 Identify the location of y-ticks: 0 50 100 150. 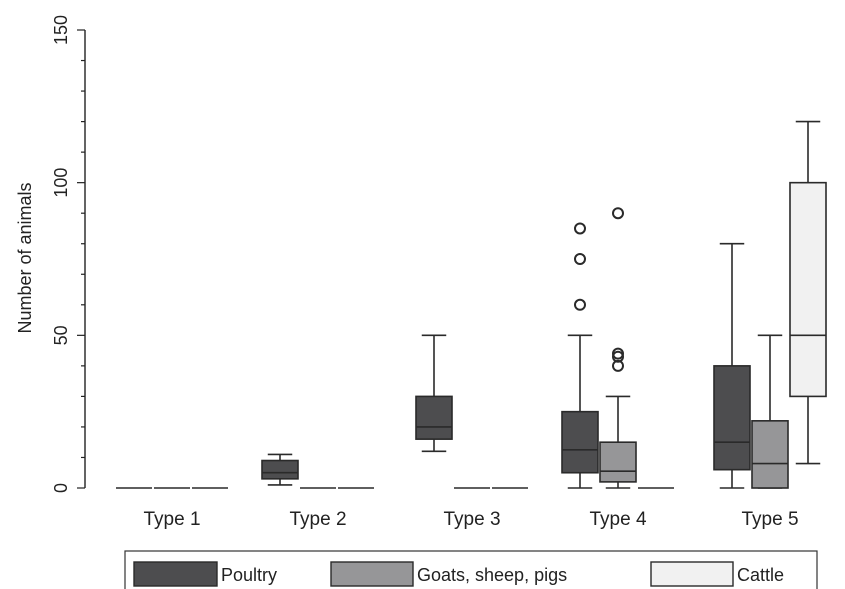
(68, 254).